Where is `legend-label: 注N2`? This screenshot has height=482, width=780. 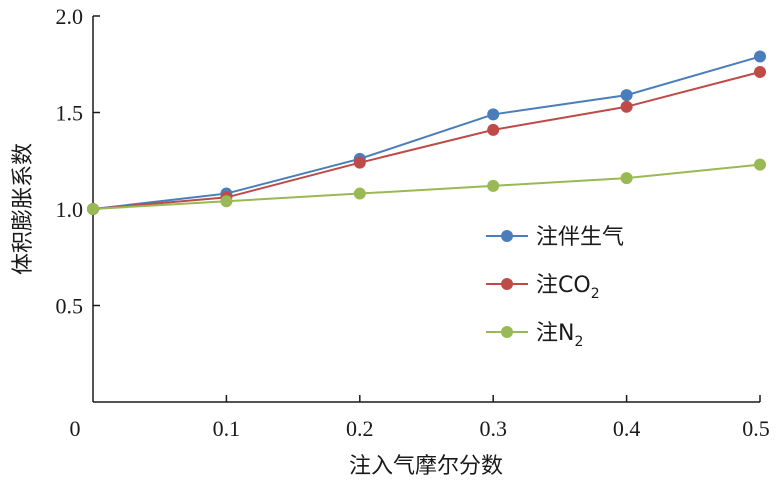 legend-label: 注N2 is located at coordinates (559, 335).